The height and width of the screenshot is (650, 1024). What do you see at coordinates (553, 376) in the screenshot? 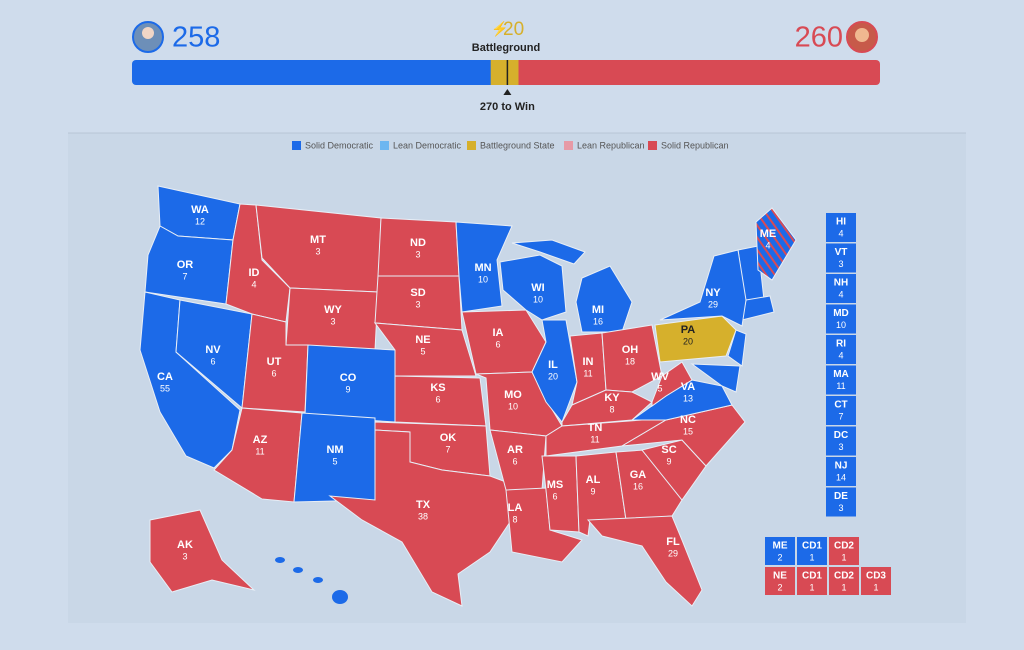
I see `state-votes: 20` at bounding box center [553, 376].